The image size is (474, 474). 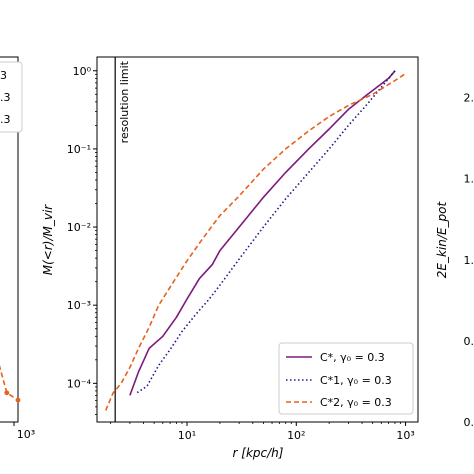 What do you see at coordinates (48, 240) in the screenshot?
I see `main-y-axis-label: M(<r)/M_vir` at bounding box center [48, 240].